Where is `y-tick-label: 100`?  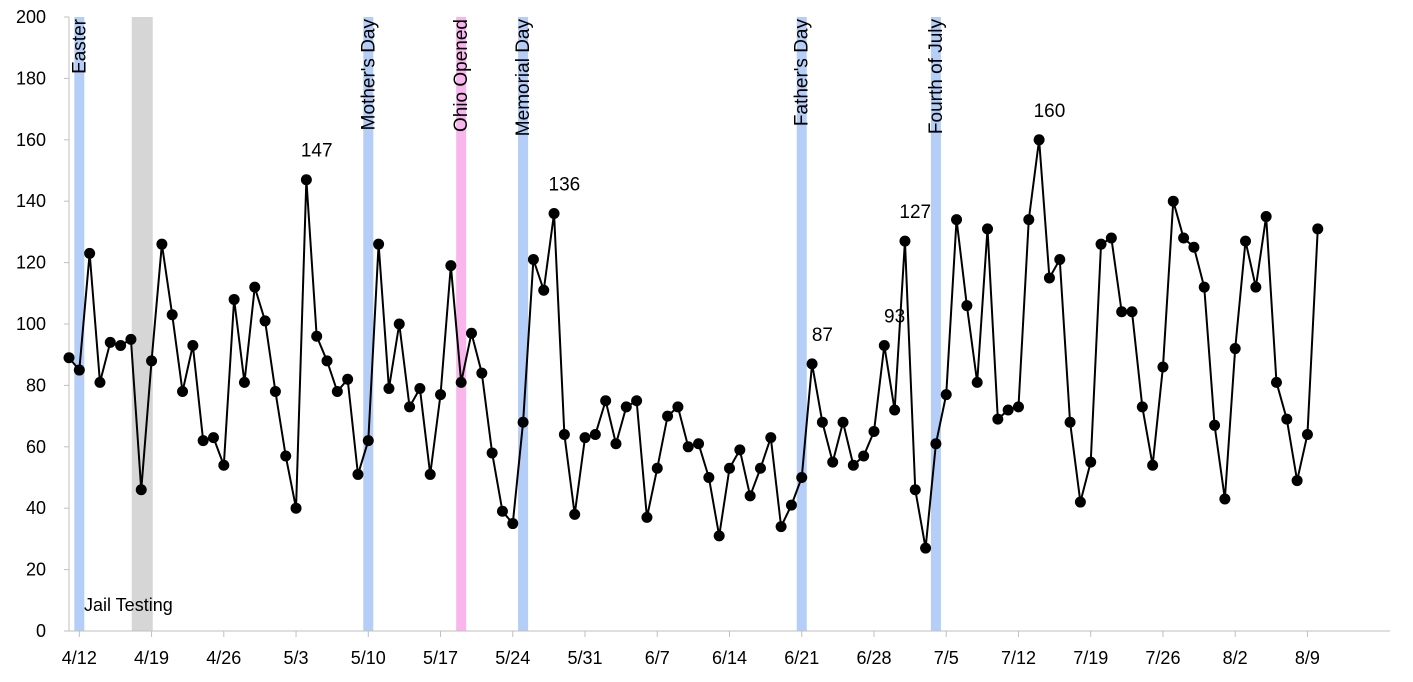 y-tick-label: 100 is located at coordinates (31, 324).